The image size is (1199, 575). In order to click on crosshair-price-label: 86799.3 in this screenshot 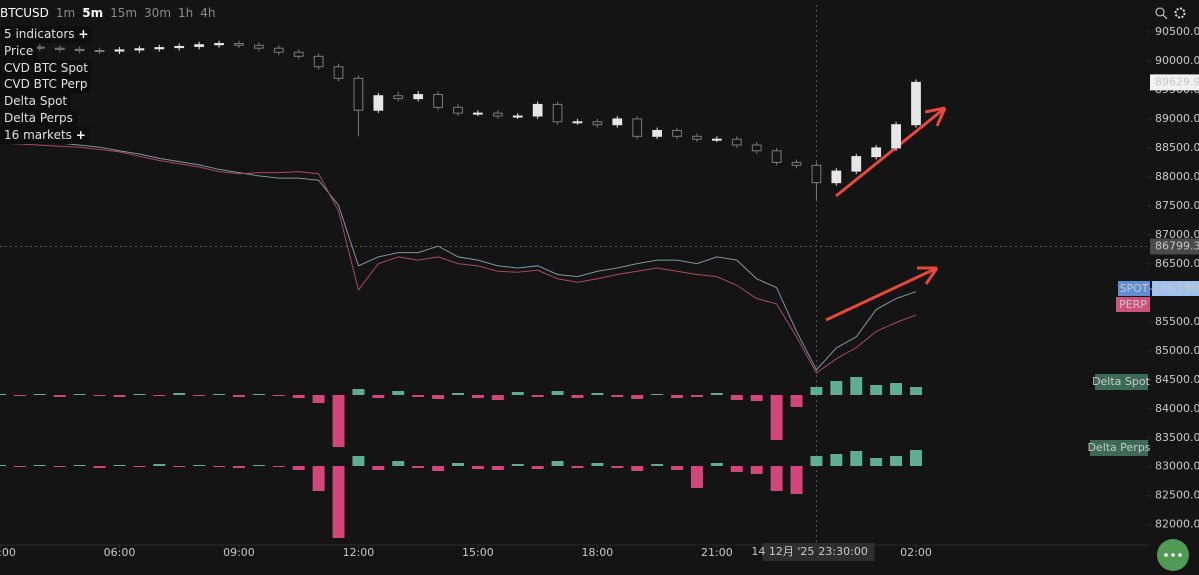, I will do `click(1177, 245)`.